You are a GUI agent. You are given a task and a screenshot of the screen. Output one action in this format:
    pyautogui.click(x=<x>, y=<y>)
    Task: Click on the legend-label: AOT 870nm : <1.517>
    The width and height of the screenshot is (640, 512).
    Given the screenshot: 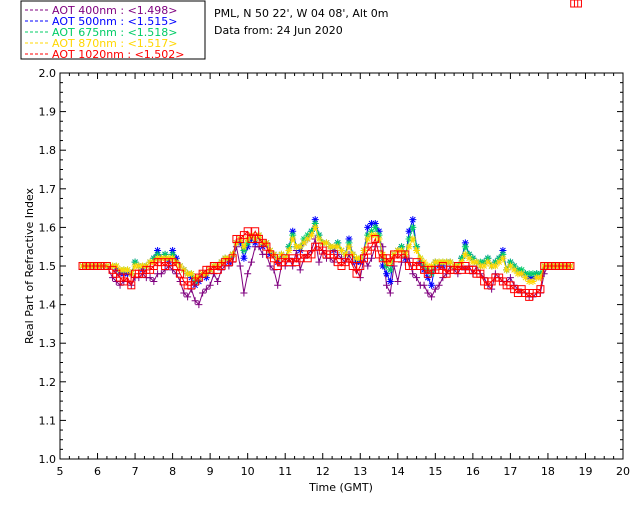 What is the action you would take?
    pyautogui.click(x=115, y=43)
    